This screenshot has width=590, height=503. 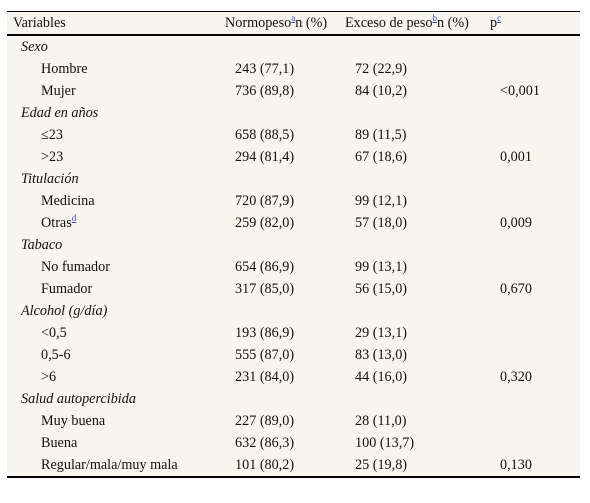 I want to click on normopeso-value: 259 (82,0), so click(x=265, y=223).